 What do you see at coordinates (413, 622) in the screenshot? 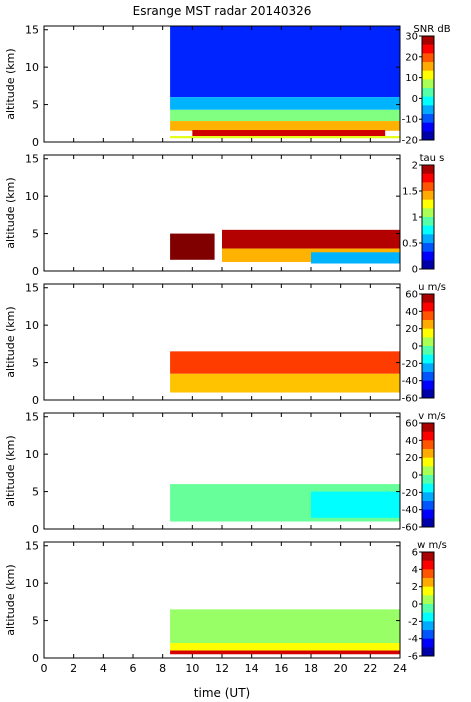
I see `colorbar-tick-label: -2` at bounding box center [413, 622].